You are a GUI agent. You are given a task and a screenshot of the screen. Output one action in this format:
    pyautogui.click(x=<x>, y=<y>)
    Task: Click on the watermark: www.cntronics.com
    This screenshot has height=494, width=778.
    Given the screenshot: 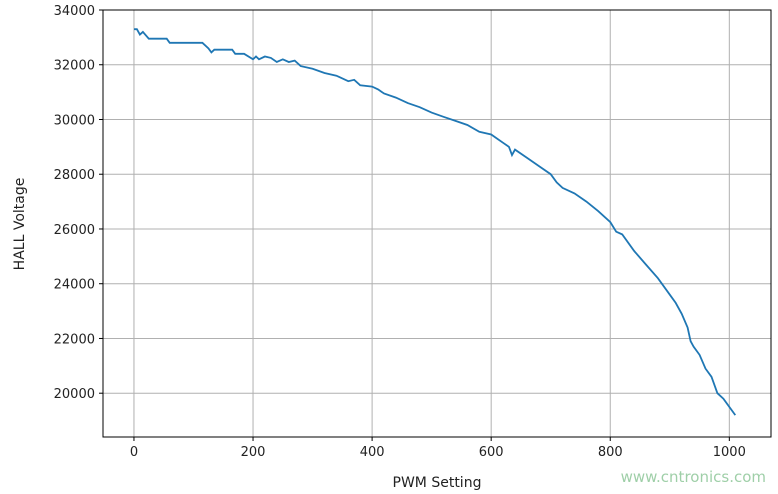 What is the action you would take?
    pyautogui.click(x=693, y=477)
    